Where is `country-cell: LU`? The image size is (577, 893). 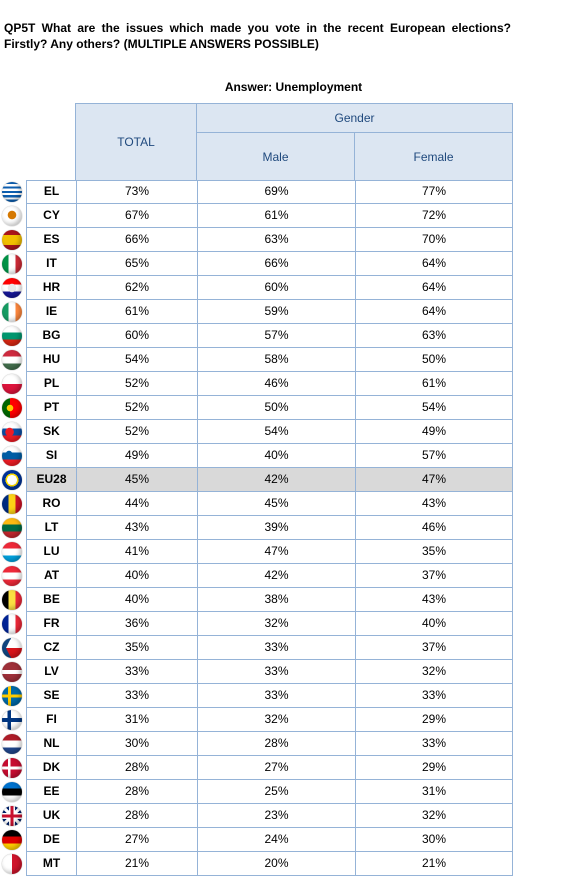
country-cell: LU is located at coordinates (51, 552).